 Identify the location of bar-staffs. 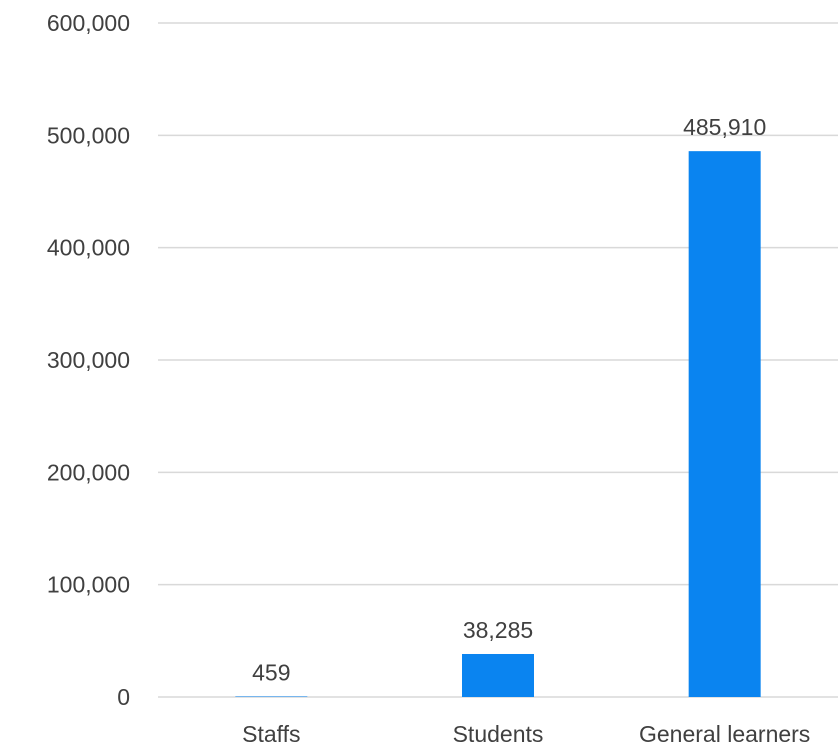
(271, 696).